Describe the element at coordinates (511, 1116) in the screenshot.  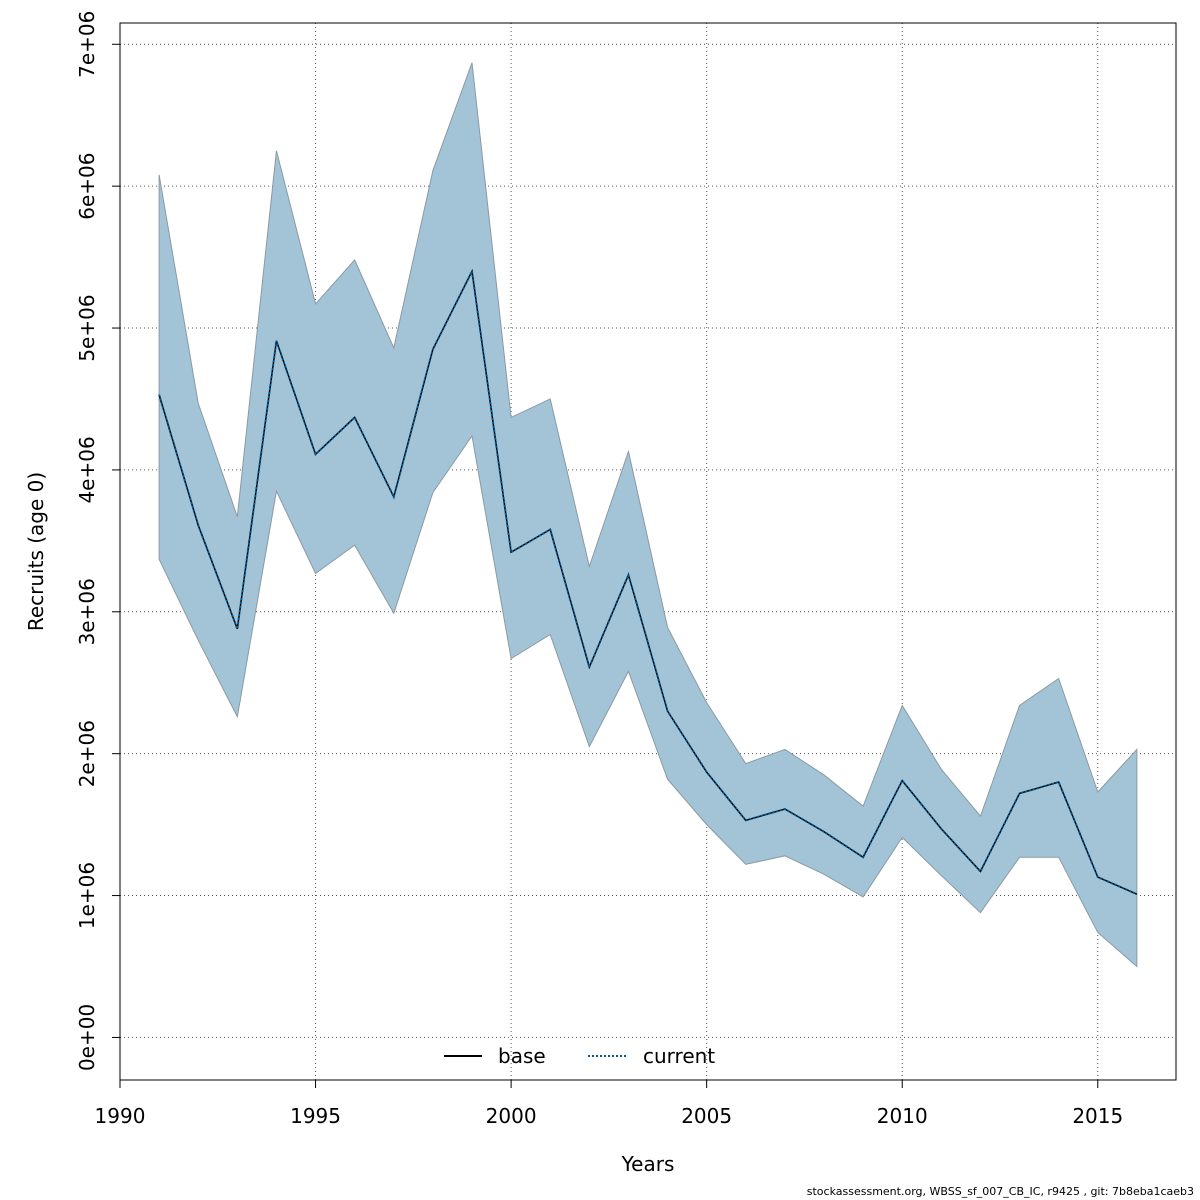
I see `x-tick-label: 2000` at that location.